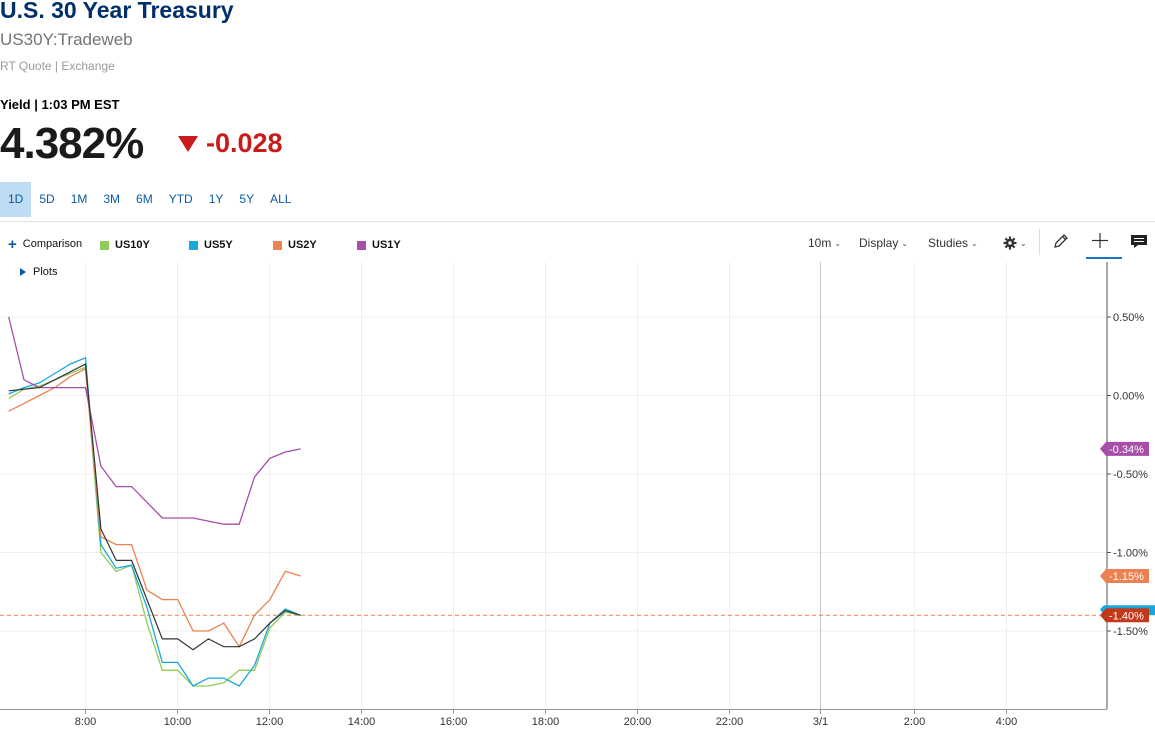  I want to click on plots-label: Plots, so click(45, 272).